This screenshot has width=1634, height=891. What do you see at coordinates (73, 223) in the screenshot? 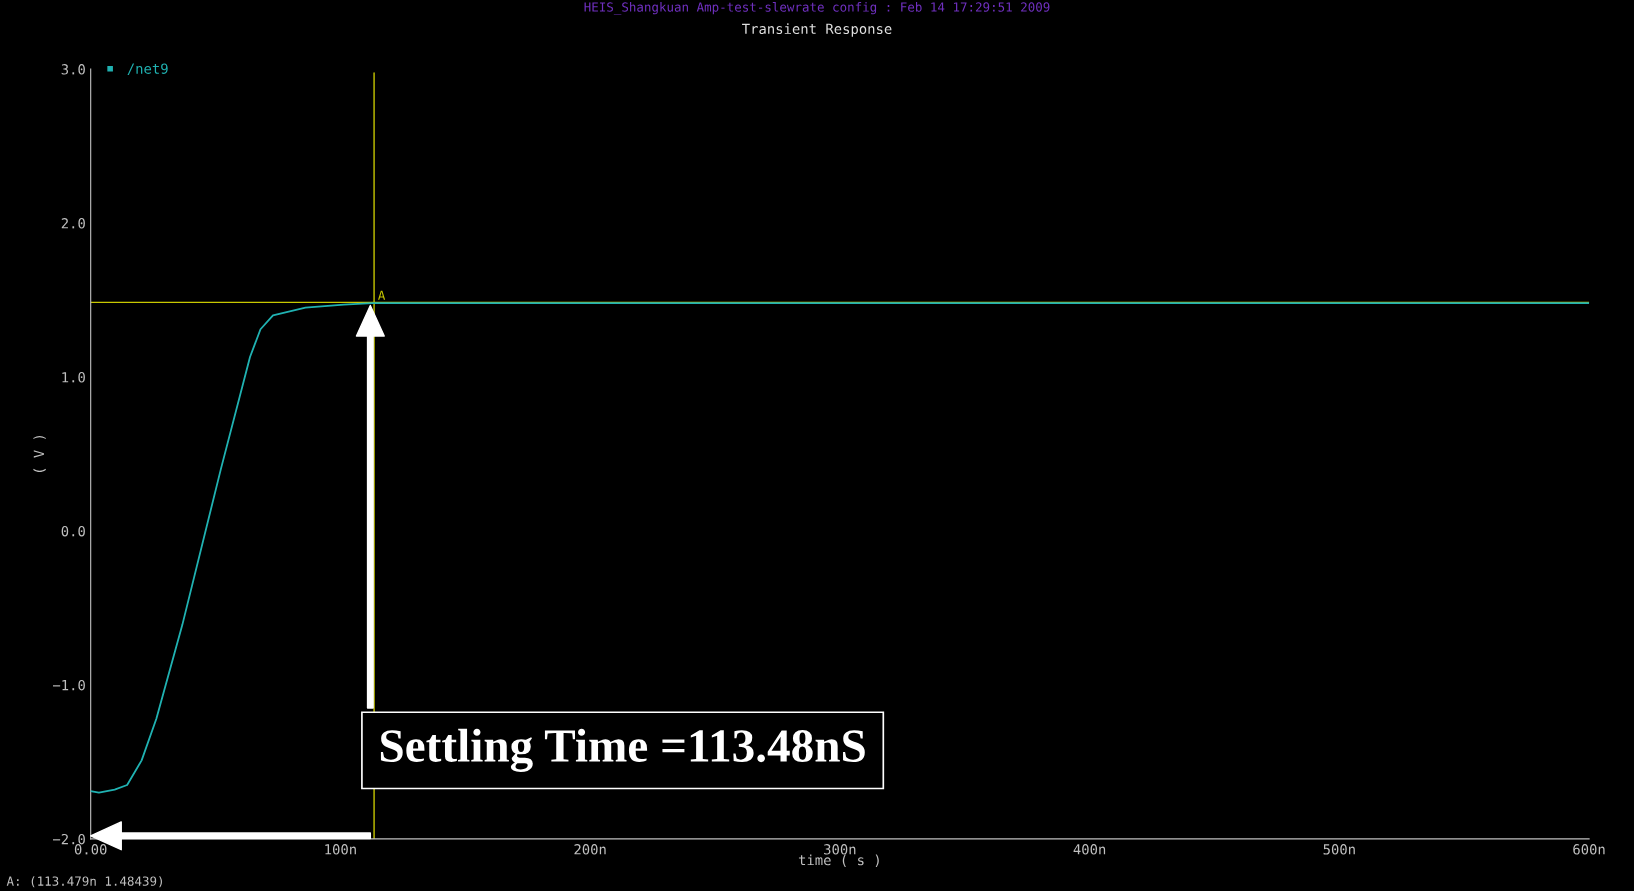
I see `y-tick-label: 2.0` at bounding box center [73, 223].